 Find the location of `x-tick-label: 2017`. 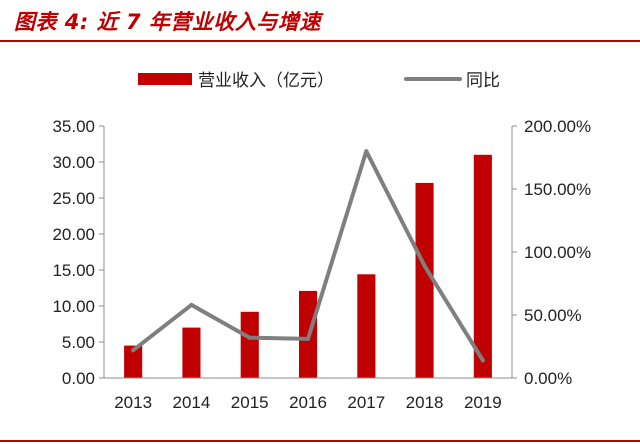

x-tick-label: 2017 is located at coordinates (366, 402).